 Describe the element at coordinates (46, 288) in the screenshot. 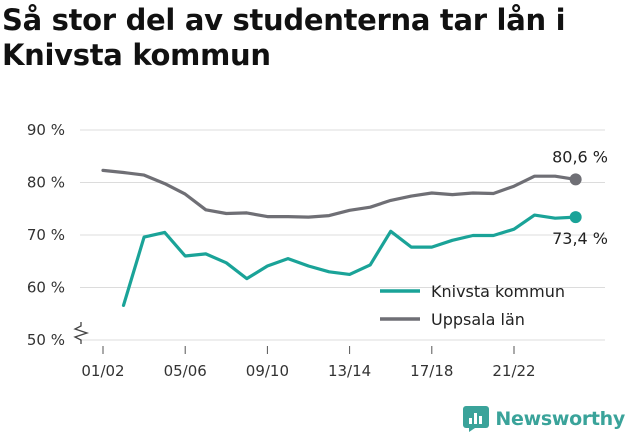

I see `y-tick-label: 60 %` at that location.